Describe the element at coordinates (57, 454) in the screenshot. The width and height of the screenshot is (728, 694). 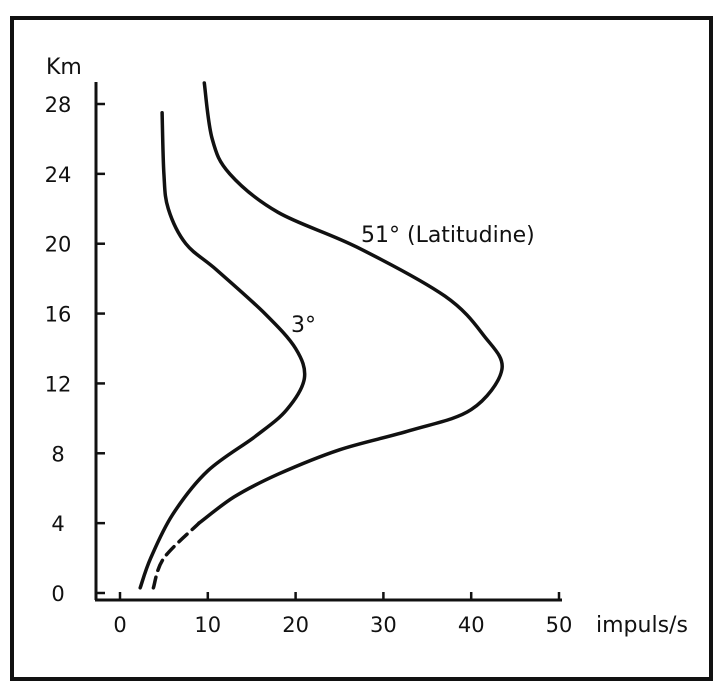
I see `y-tick-label-8: 8` at that location.